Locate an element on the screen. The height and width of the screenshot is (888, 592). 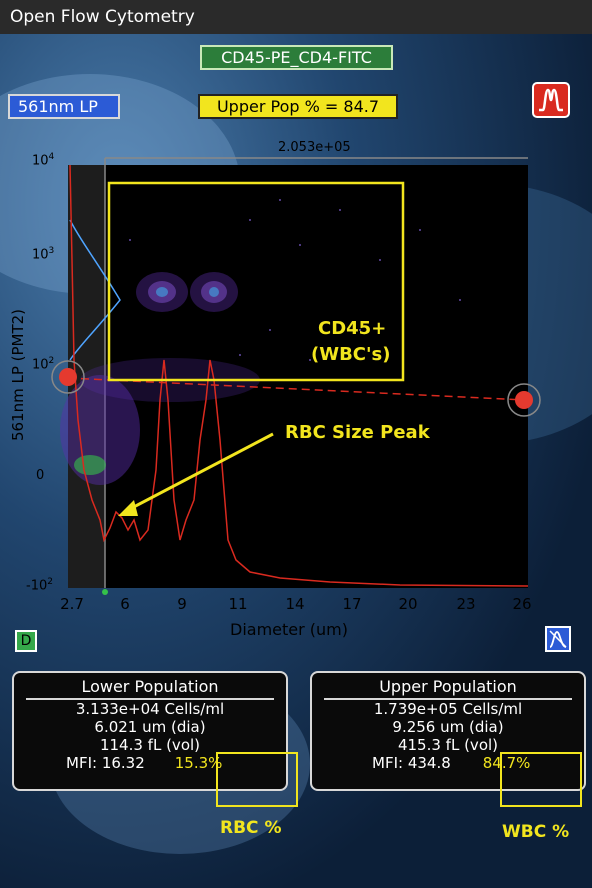
gate-name-text: CD45-PE_CD4-FITC is located at coordinates (296, 57).